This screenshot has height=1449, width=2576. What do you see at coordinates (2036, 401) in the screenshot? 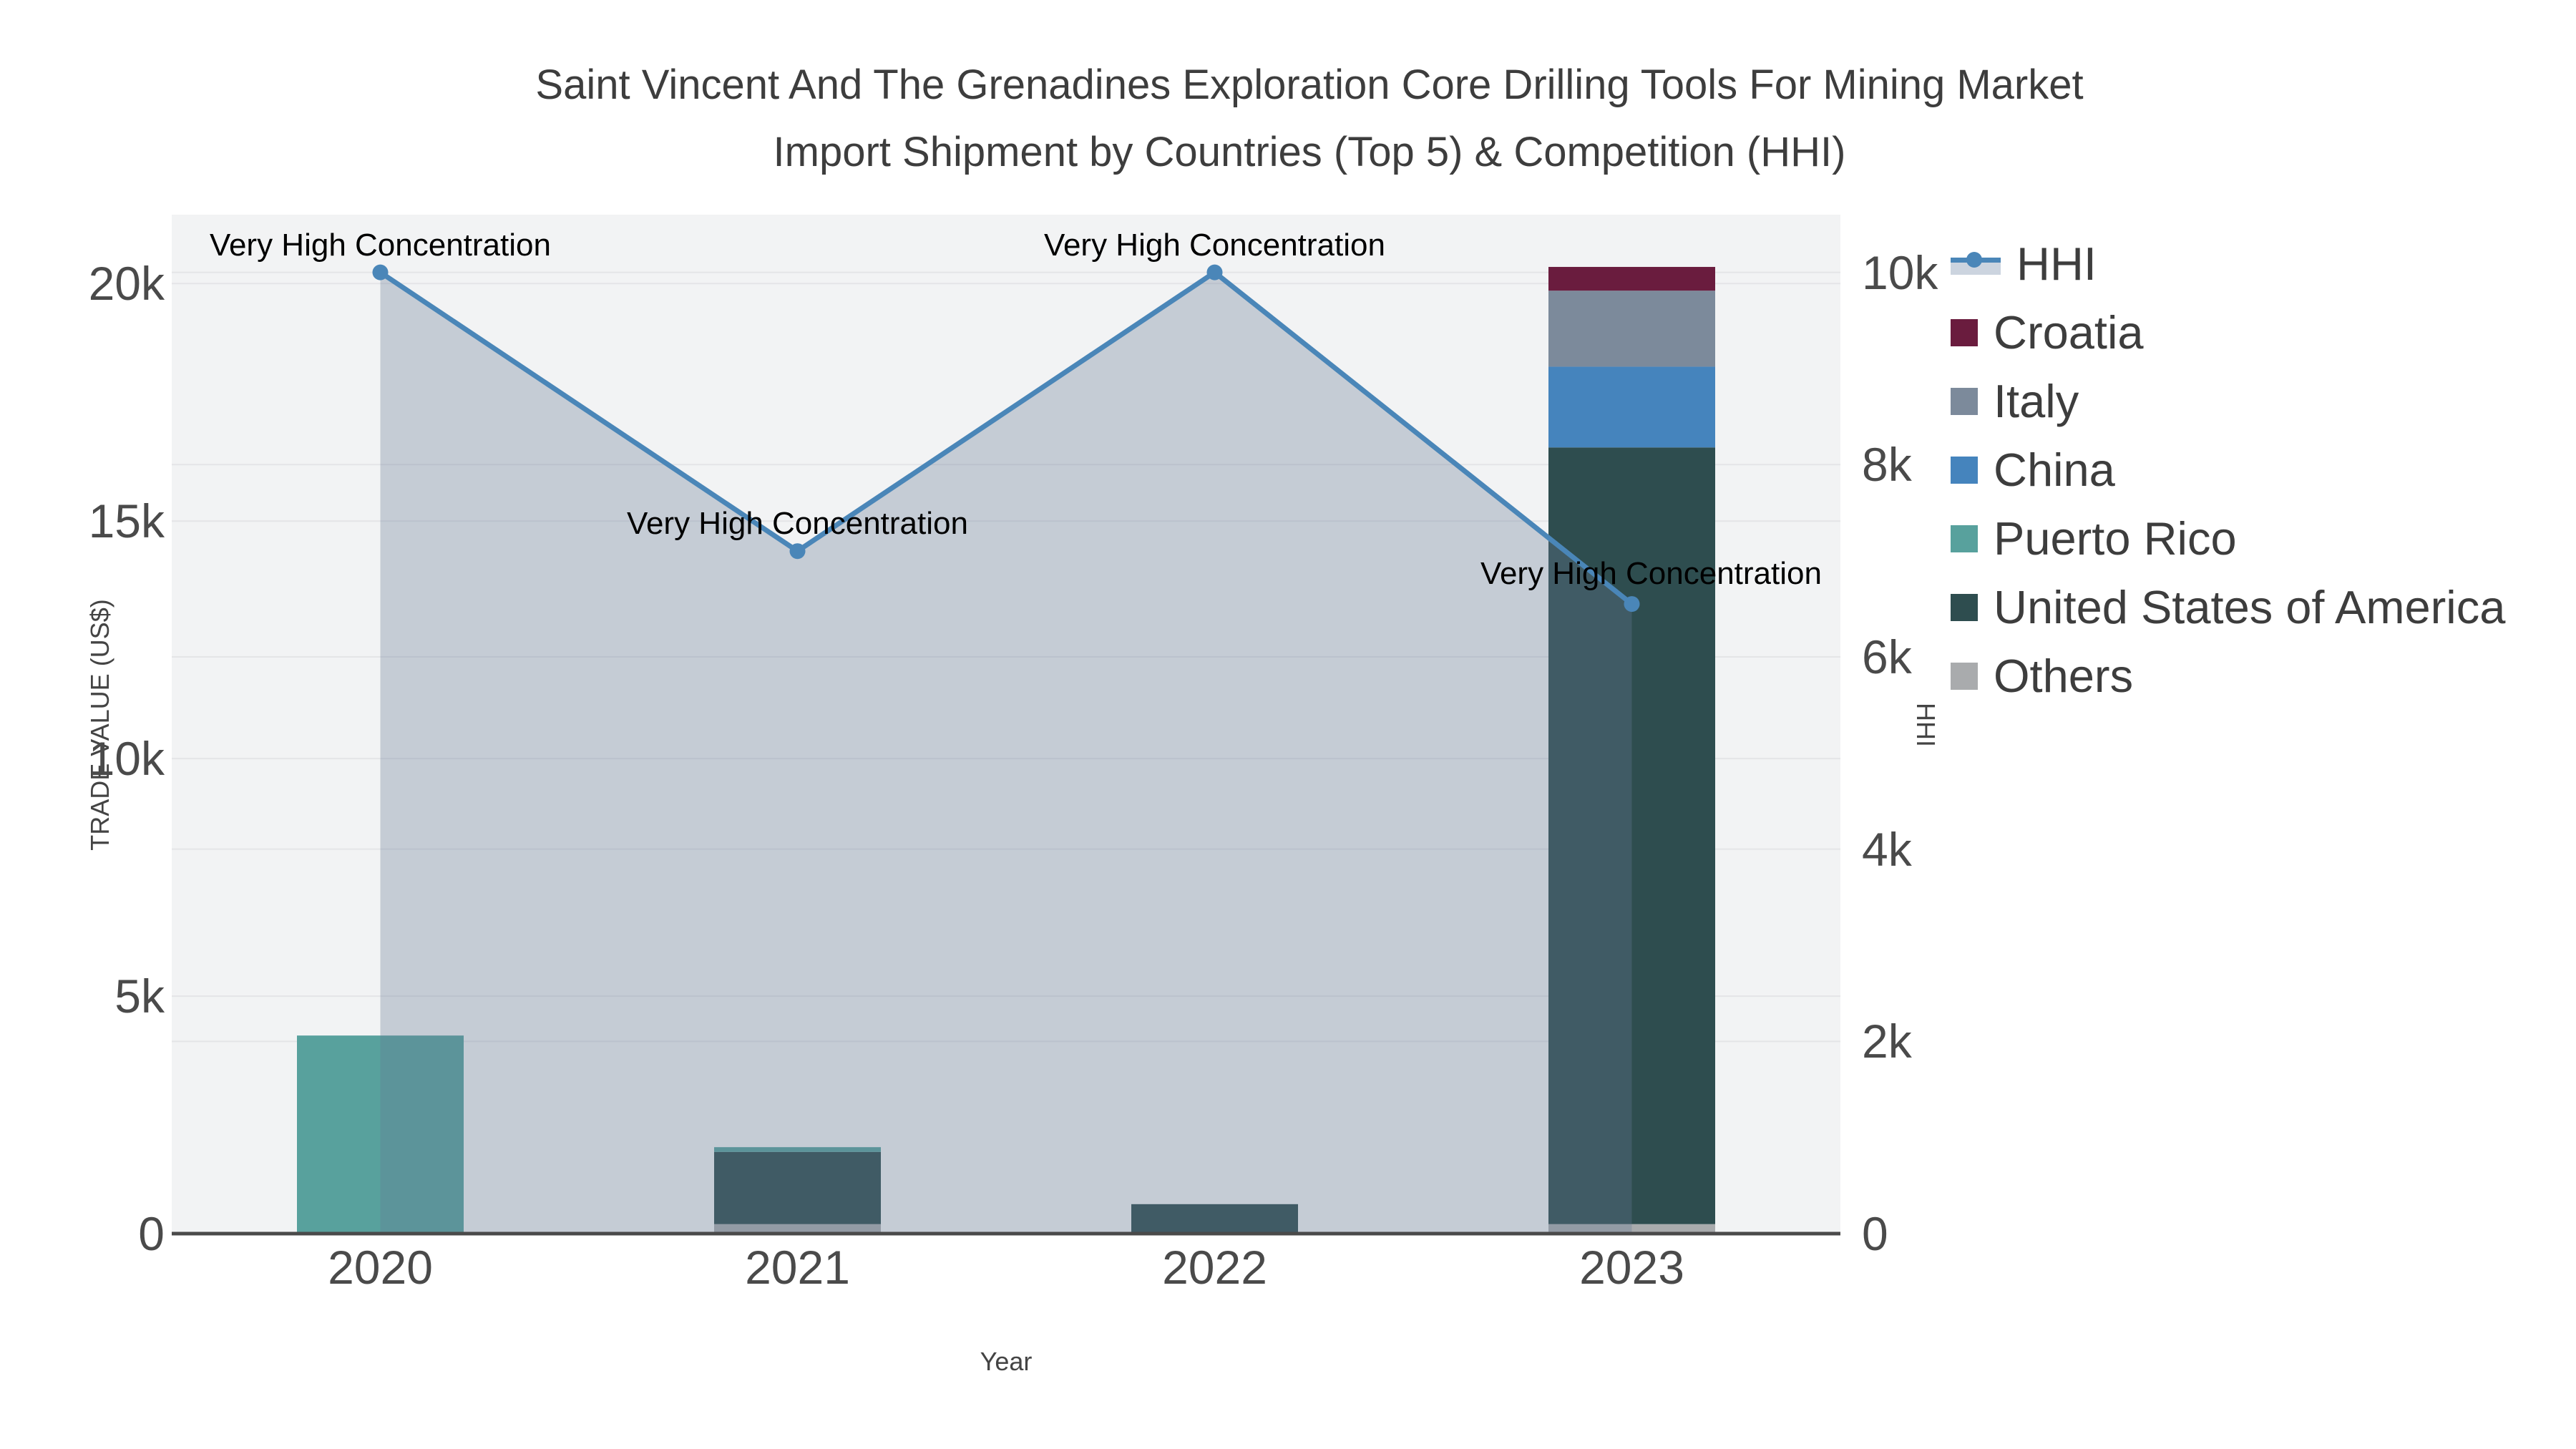
I see `legend-label: Italy` at bounding box center [2036, 401].